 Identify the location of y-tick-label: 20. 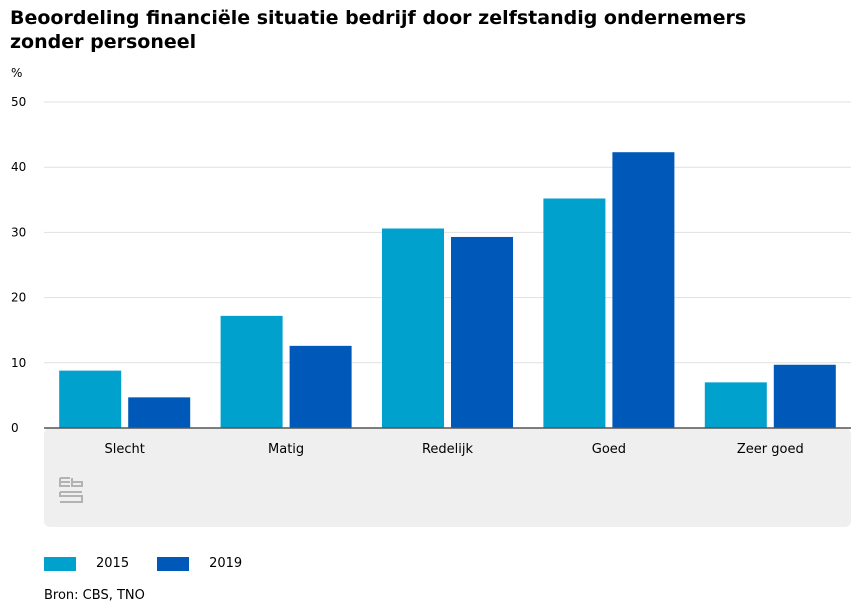
(18, 298).